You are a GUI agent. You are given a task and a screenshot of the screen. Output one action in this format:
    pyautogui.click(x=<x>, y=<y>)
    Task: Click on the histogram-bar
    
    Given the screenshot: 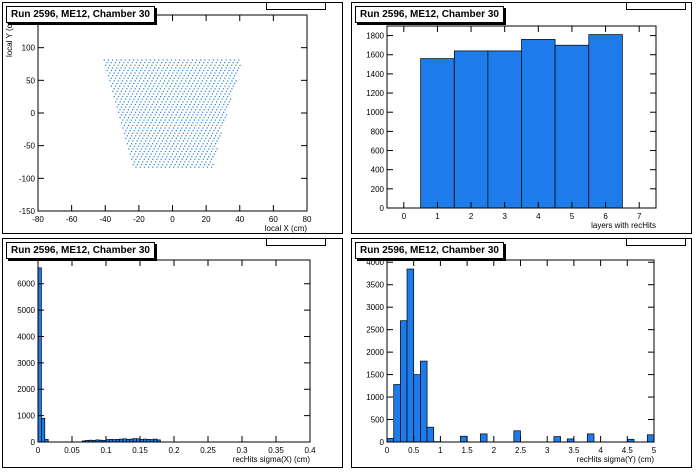 What is the action you would take?
    pyautogui.click(x=417, y=408)
    